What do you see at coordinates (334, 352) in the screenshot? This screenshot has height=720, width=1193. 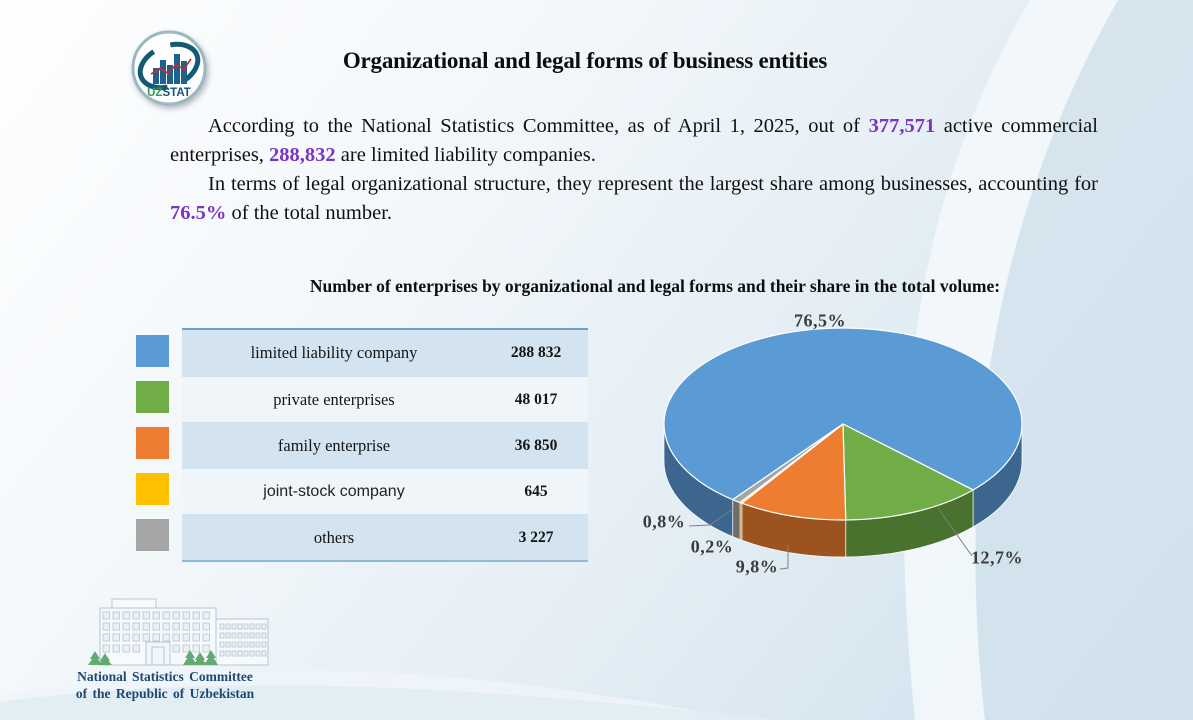 I see `legend-category-label: limited liability company` at bounding box center [334, 352].